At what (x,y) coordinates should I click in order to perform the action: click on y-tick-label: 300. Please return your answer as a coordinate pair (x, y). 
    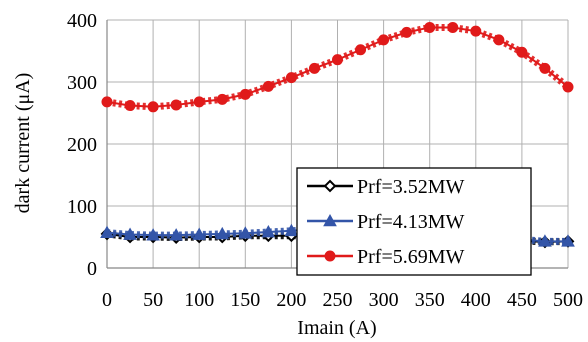
    Looking at the image, I should click on (82, 83).